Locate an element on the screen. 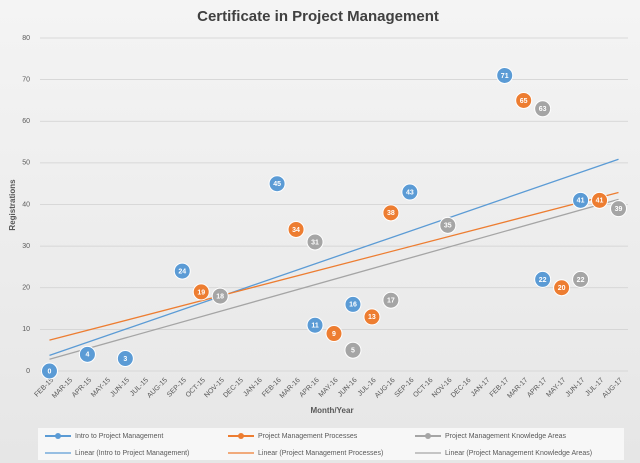  data-label: 34 is located at coordinates (296, 230).